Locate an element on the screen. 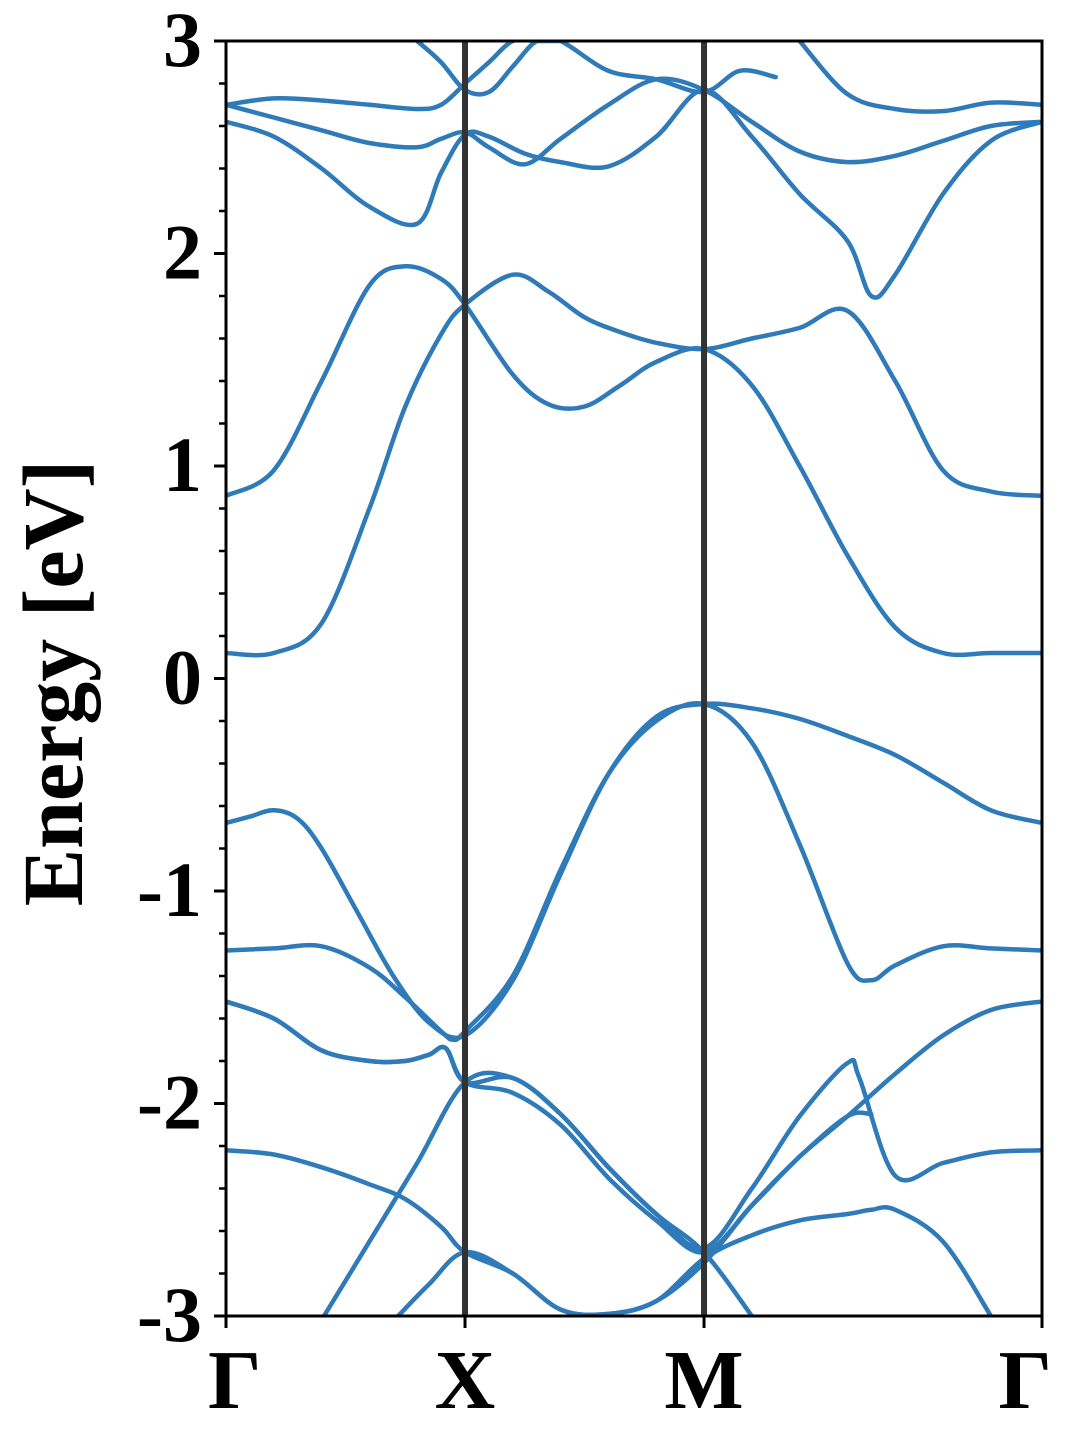 The width and height of the screenshot is (1080, 1445). y-axis-label: Energy [eV] is located at coordinates (53, 683).